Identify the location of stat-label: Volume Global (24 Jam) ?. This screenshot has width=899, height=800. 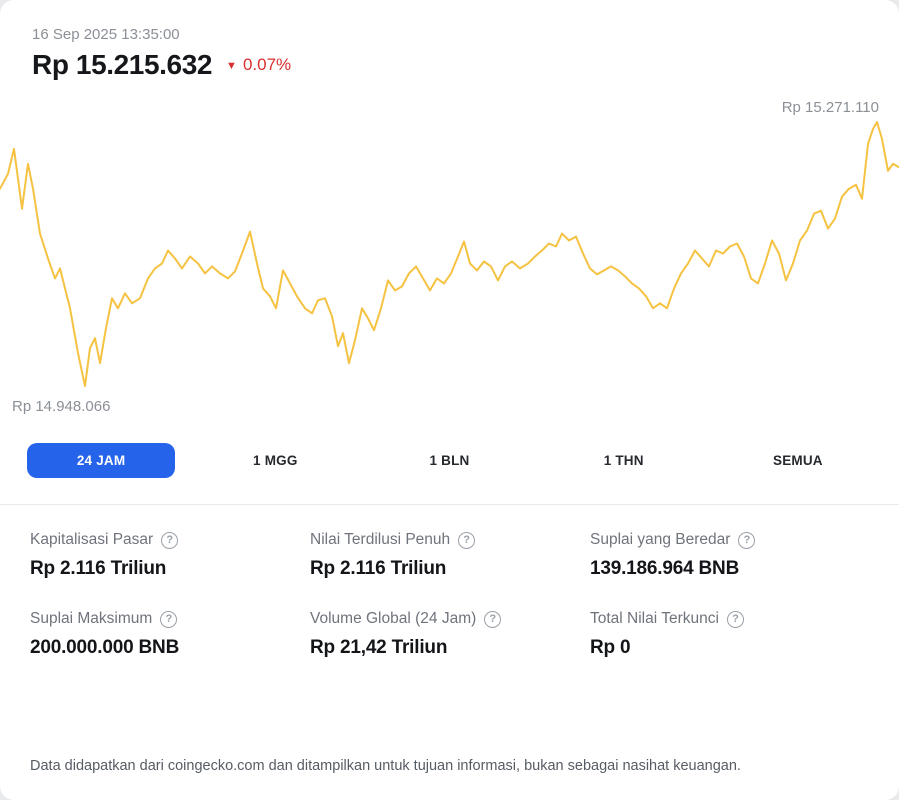
(450, 619).